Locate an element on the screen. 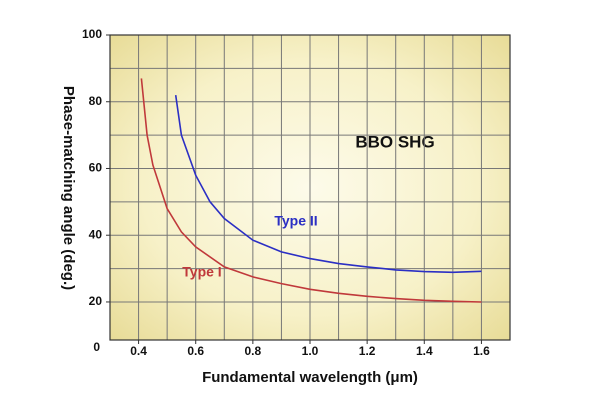 This screenshot has height=400, width=600. x-tick-label: 1.2 is located at coordinates (367, 351).